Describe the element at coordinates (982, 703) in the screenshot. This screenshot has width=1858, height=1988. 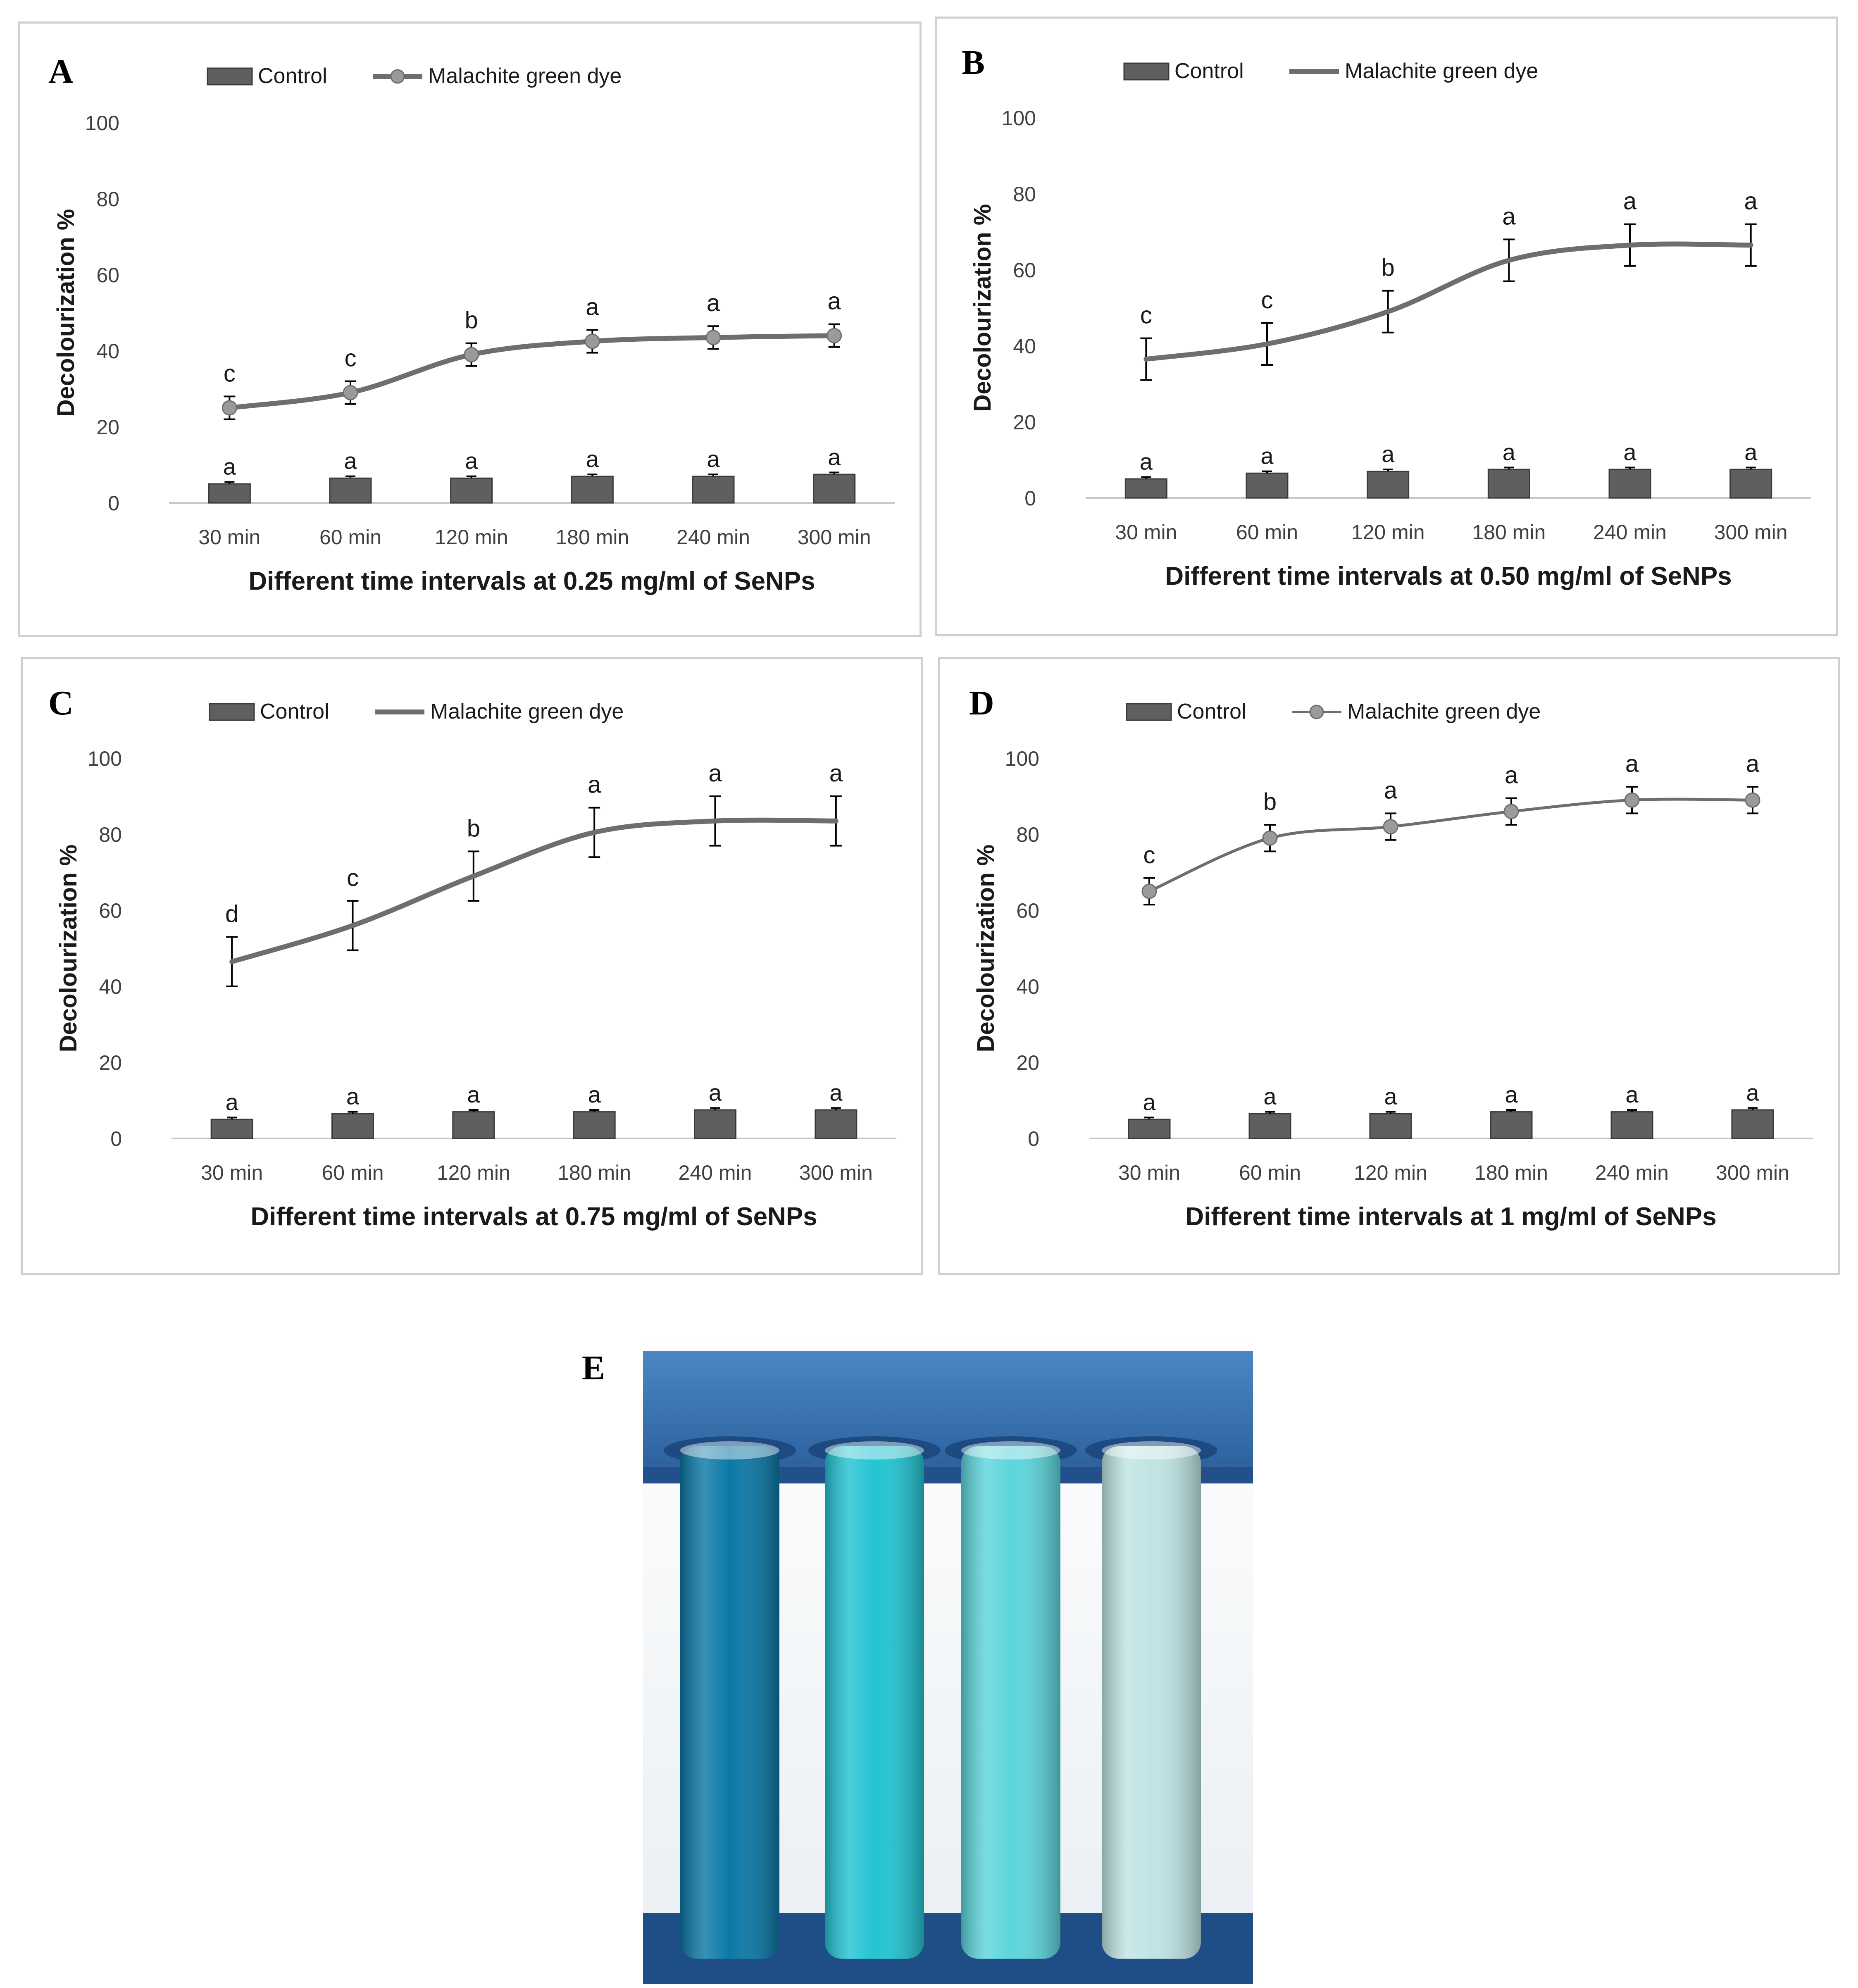
I see `panel-letter-d: D` at that location.